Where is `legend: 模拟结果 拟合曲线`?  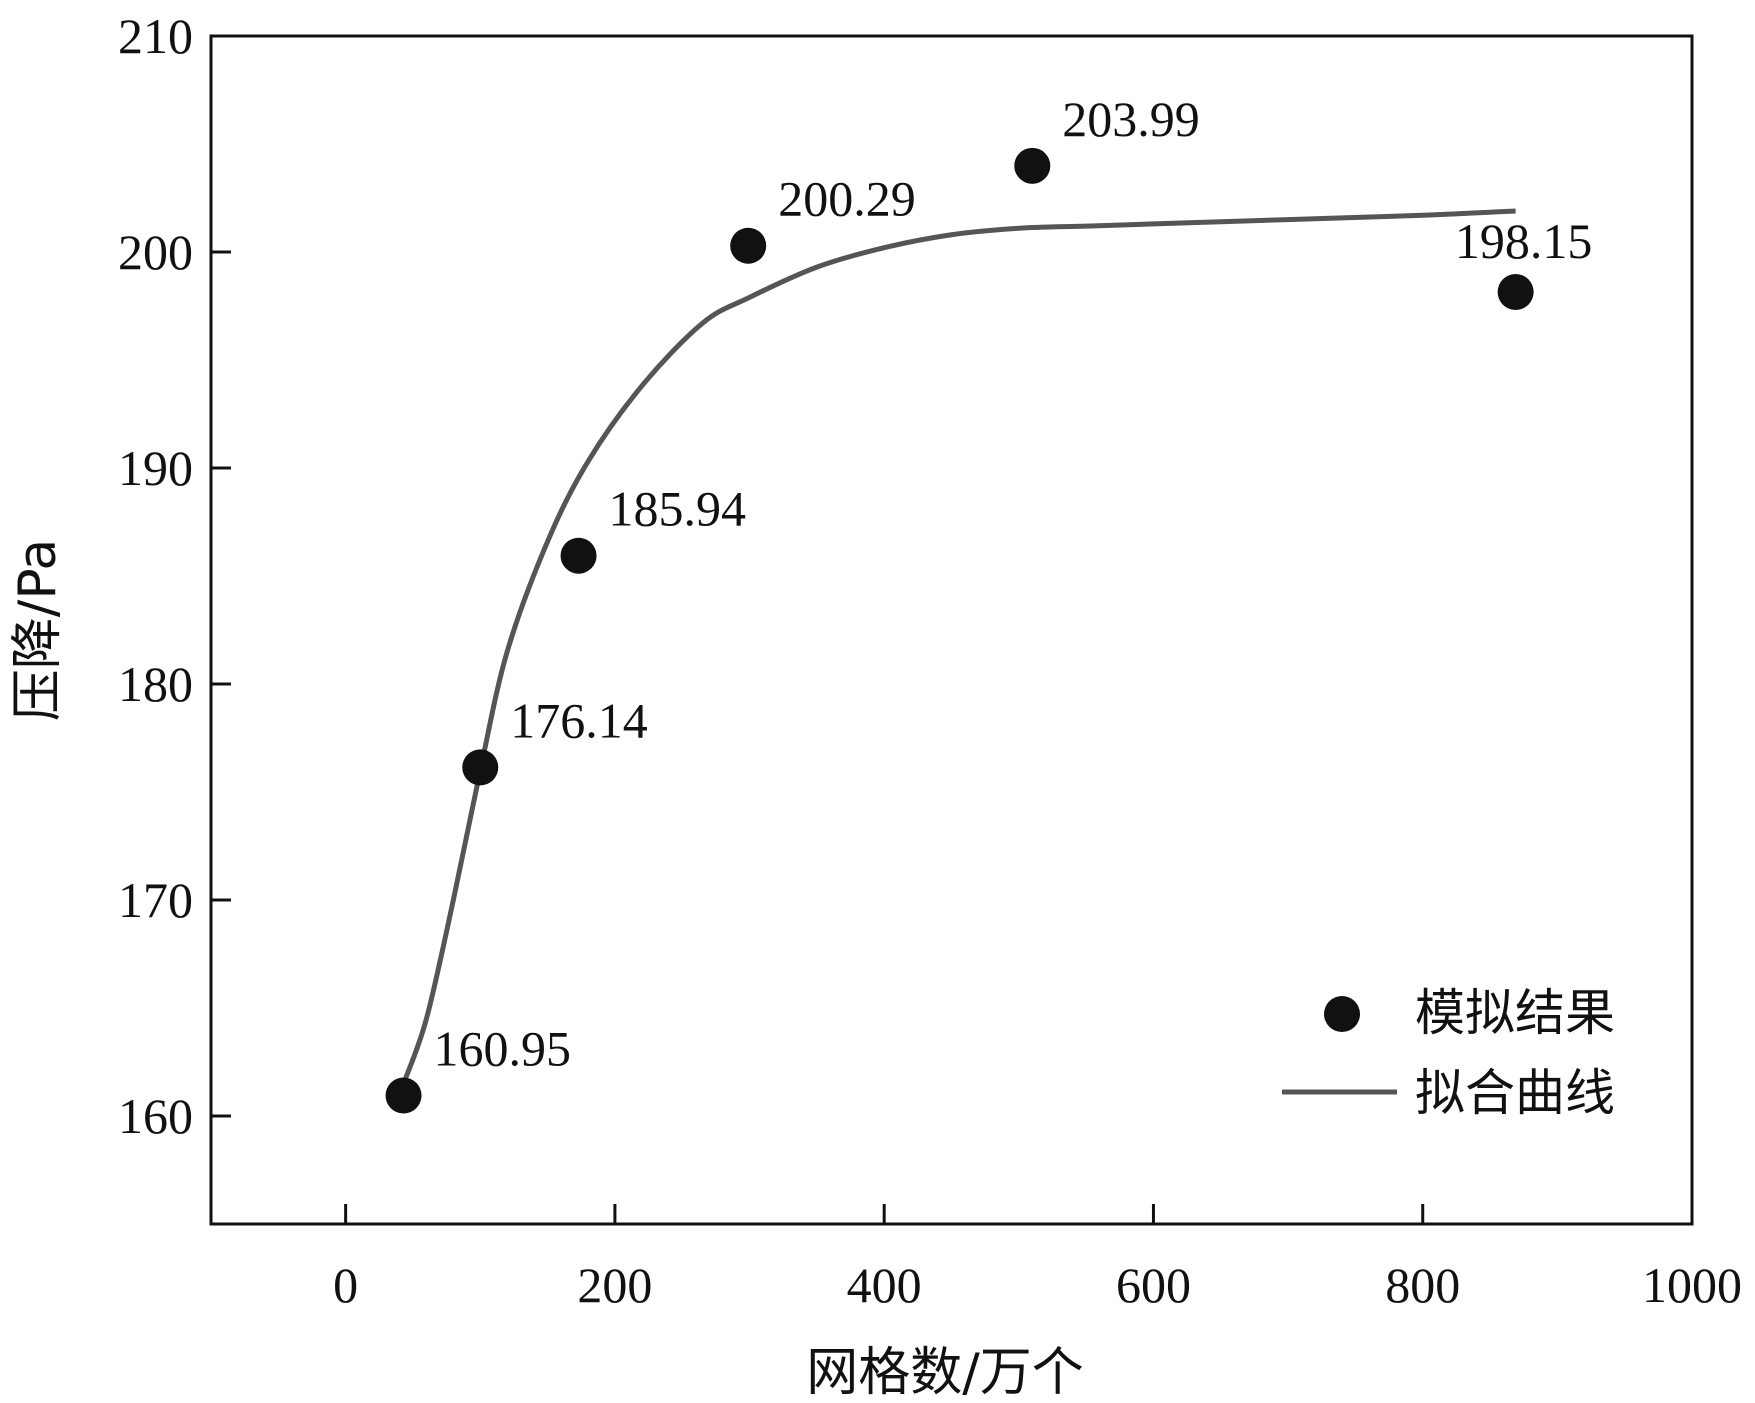
legend: 模拟结果 拟合曲线 is located at coordinates (1448, 1053).